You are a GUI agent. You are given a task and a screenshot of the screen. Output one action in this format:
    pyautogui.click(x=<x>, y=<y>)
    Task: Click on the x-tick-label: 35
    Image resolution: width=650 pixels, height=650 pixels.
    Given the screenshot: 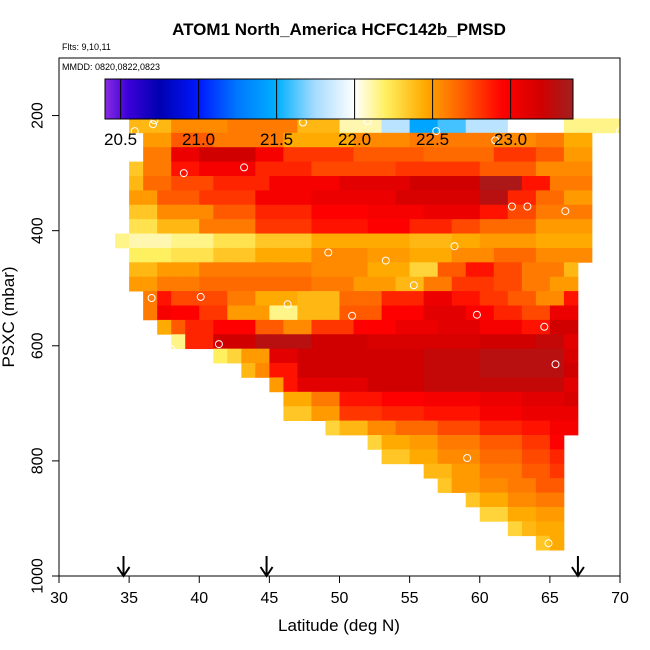 What is the action you would take?
    pyautogui.click(x=129, y=598)
    